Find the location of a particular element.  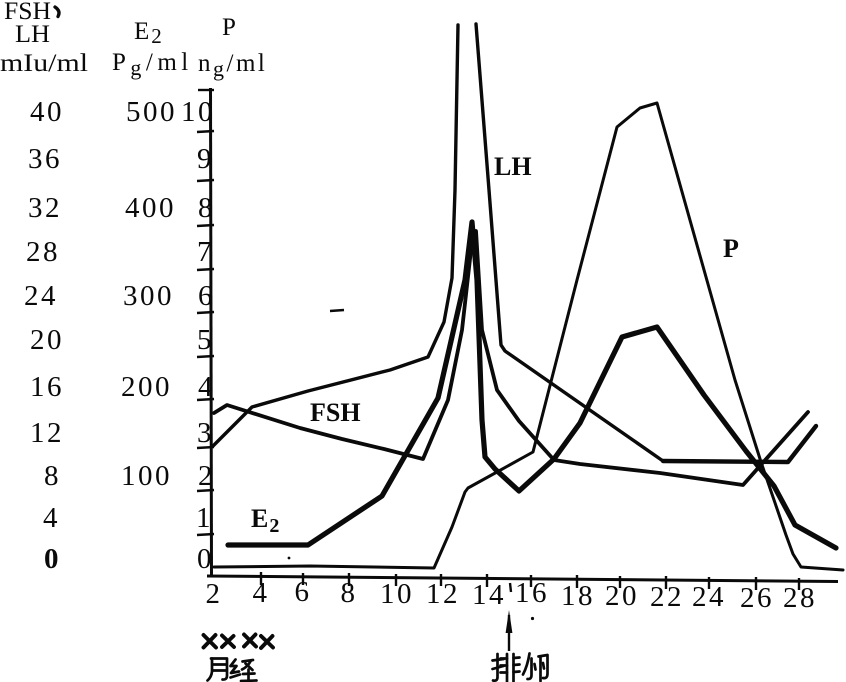

svg-text: 400 is located at coordinates (150, 208).